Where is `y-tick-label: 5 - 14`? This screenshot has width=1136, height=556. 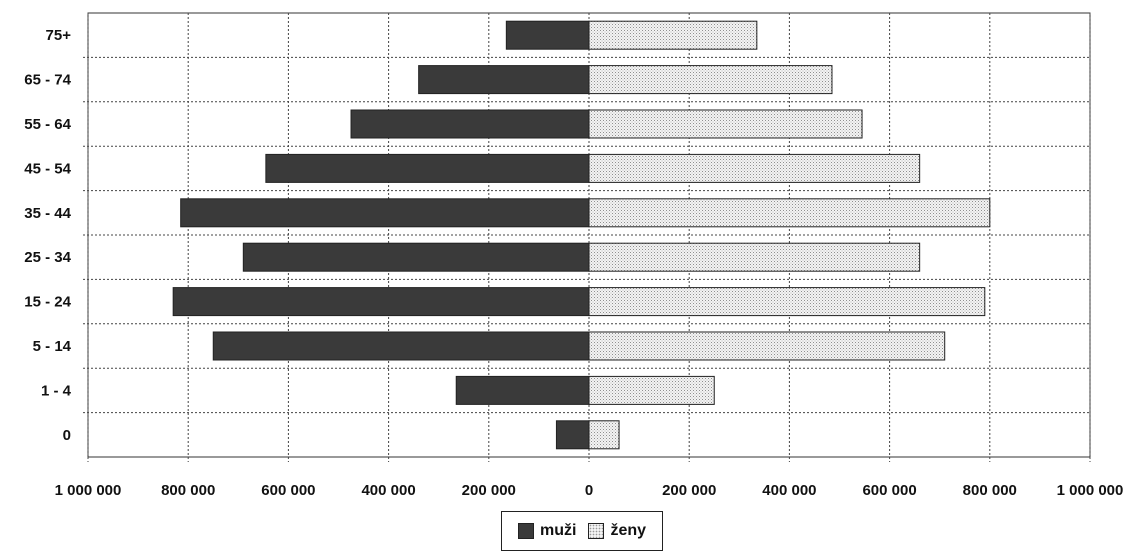
y-tick-label: 5 - 14 is located at coordinates (52, 346).